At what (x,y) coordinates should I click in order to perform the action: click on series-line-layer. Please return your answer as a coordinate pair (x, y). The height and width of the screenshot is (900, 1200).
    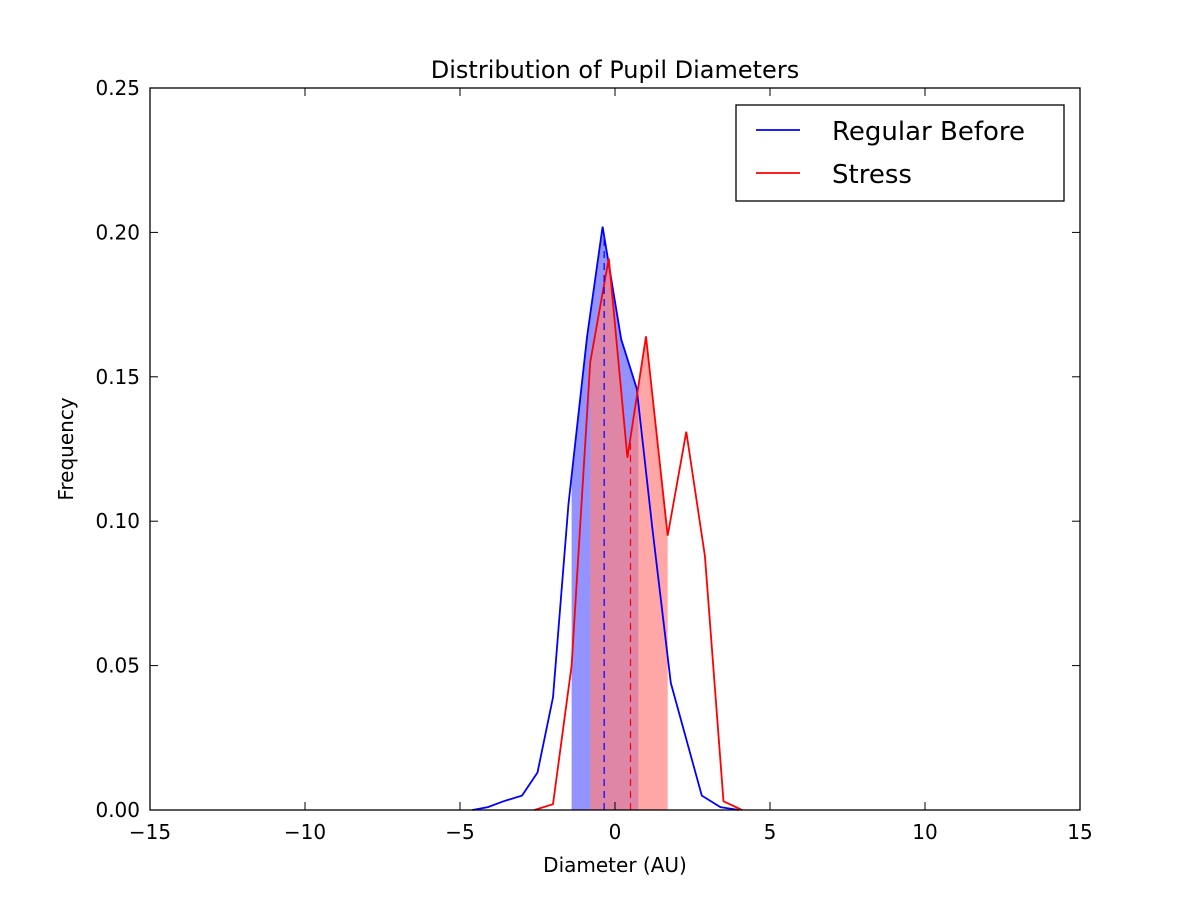
    Looking at the image, I should click on (607, 518).